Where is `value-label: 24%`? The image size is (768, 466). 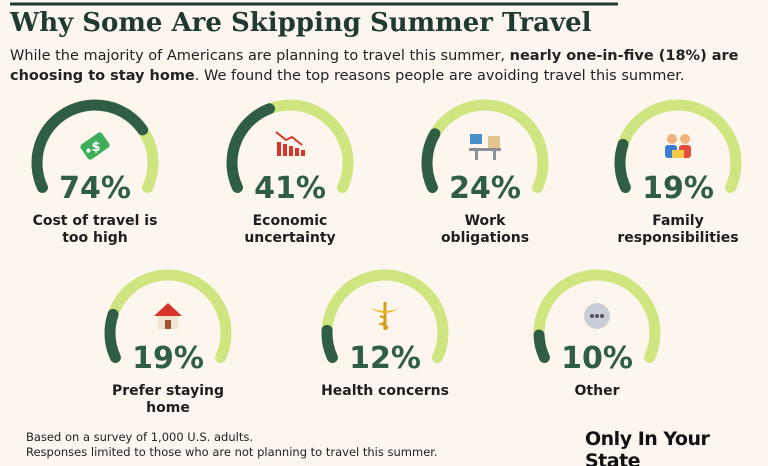 value-label: 24% is located at coordinates (485, 188).